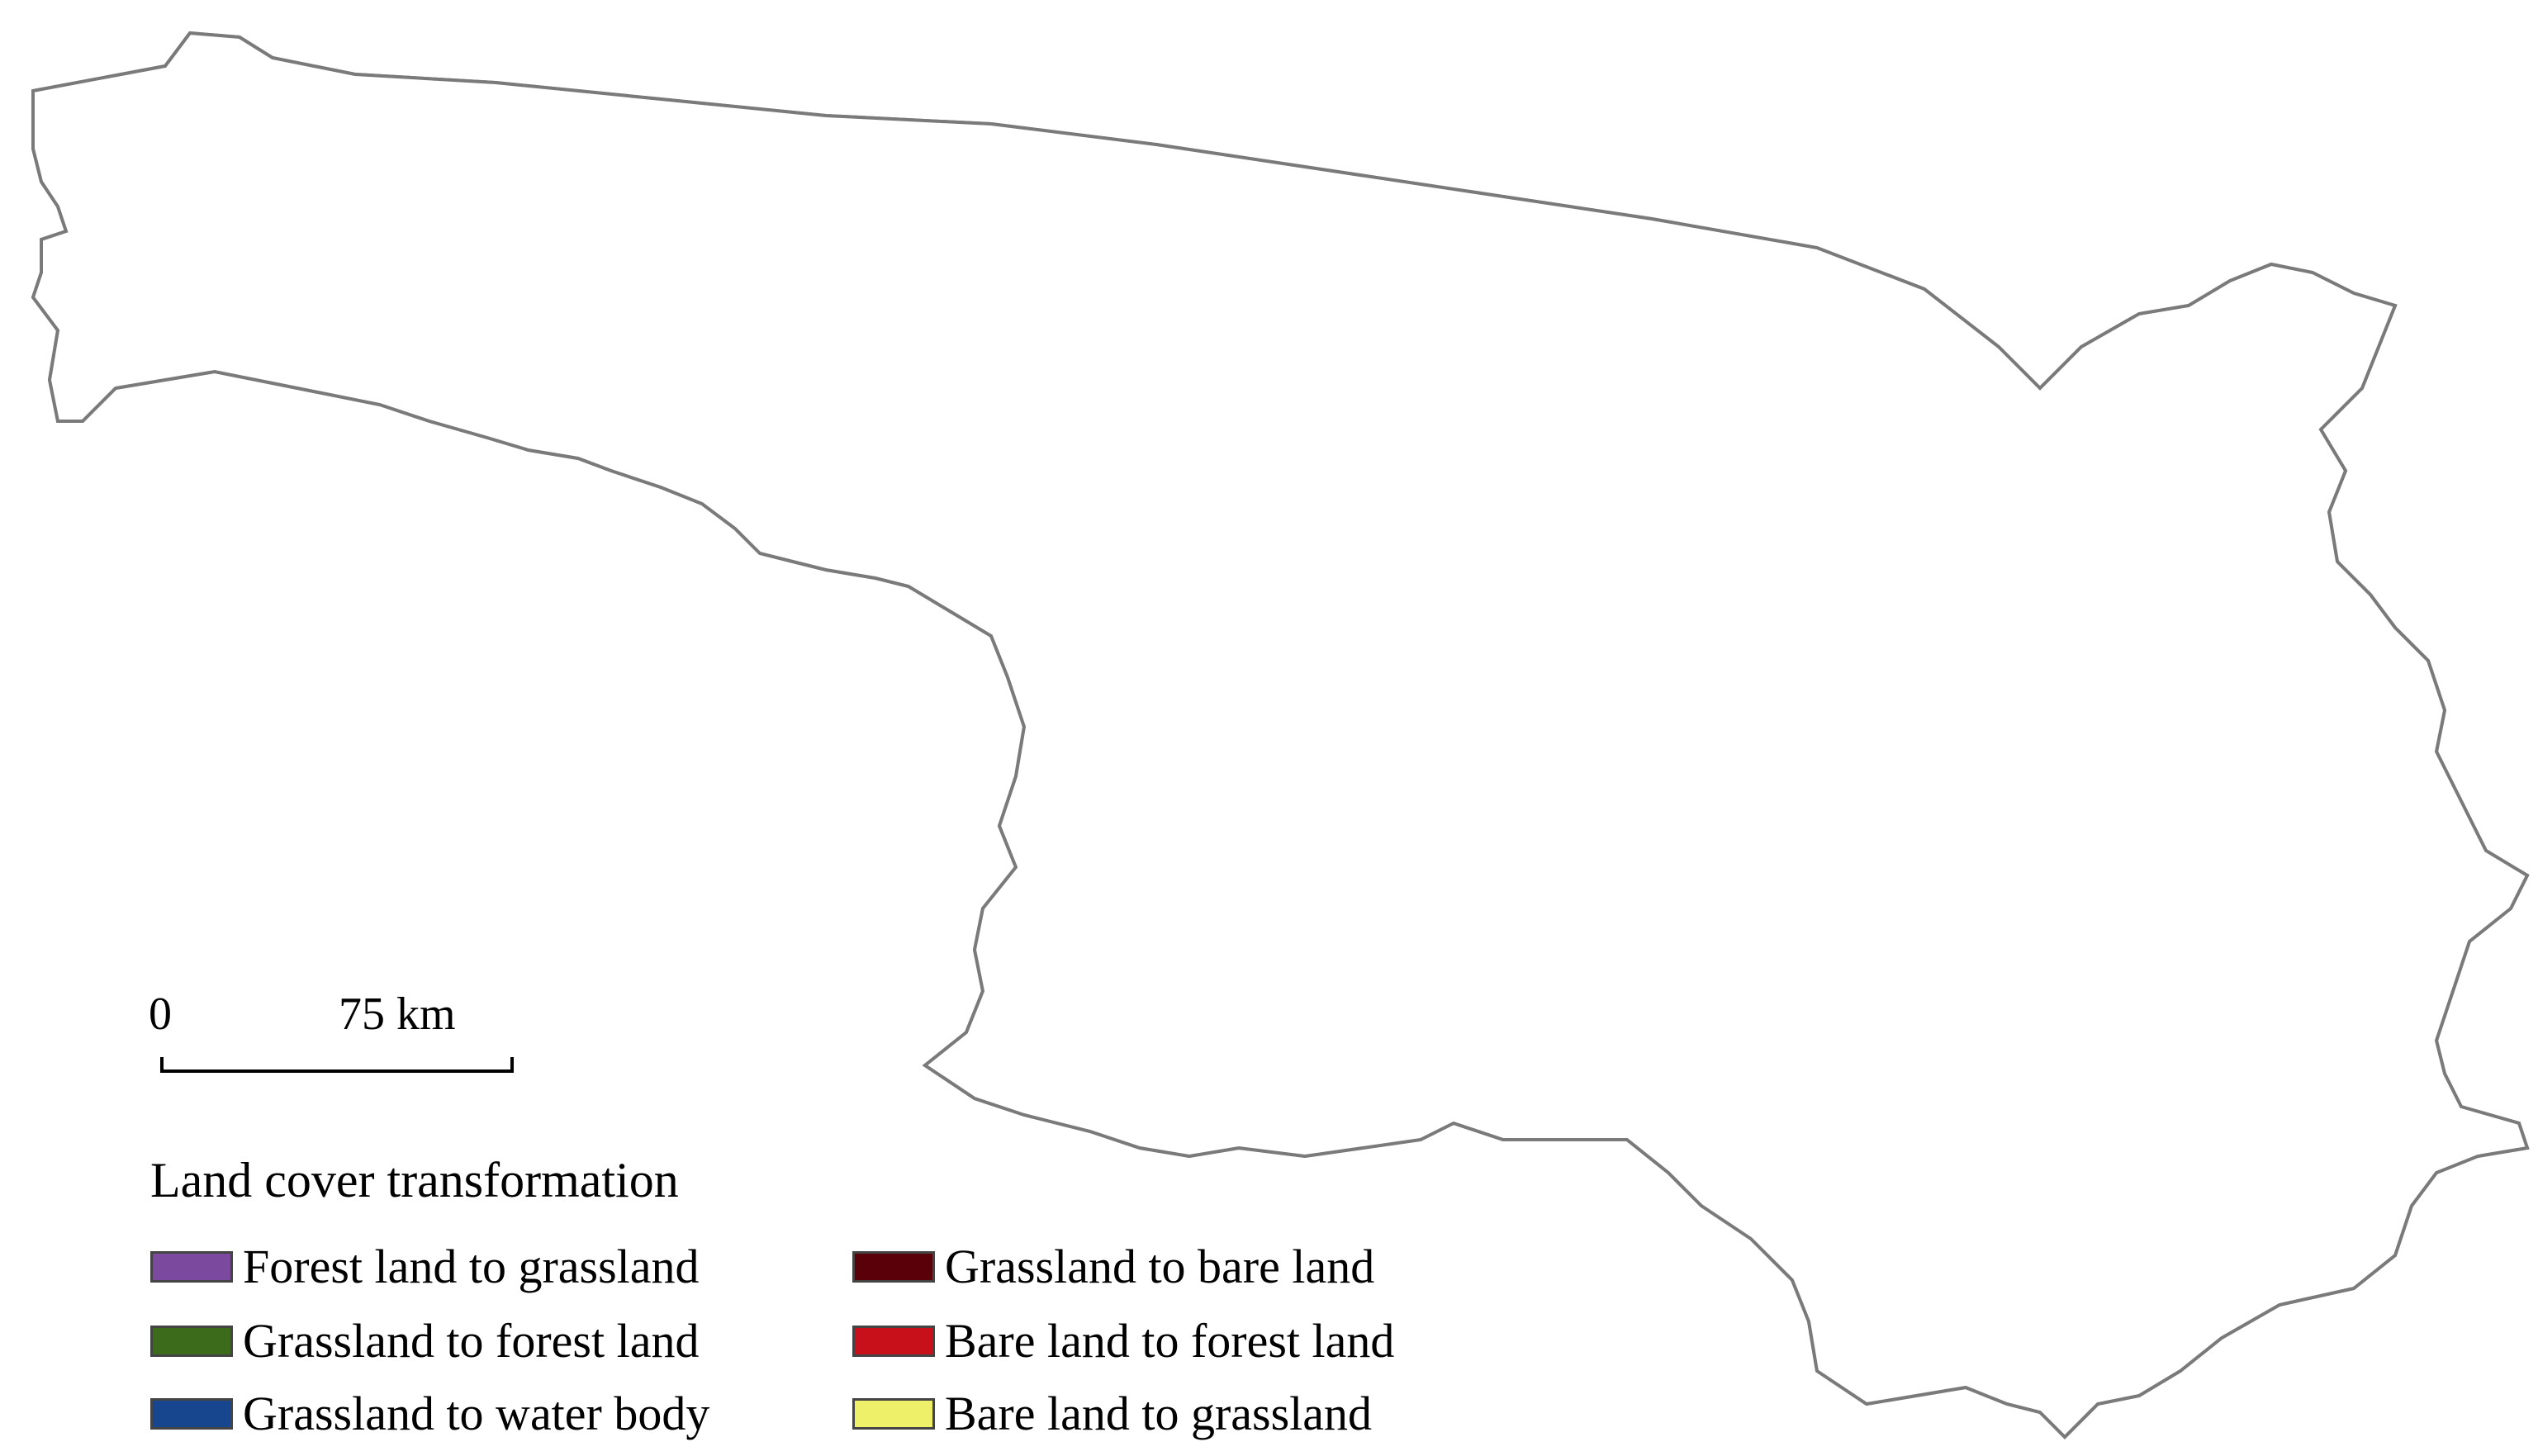 The image size is (2538, 1456). Describe the element at coordinates (160, 1014) in the screenshot. I see `scale-zero-label: 0` at that location.